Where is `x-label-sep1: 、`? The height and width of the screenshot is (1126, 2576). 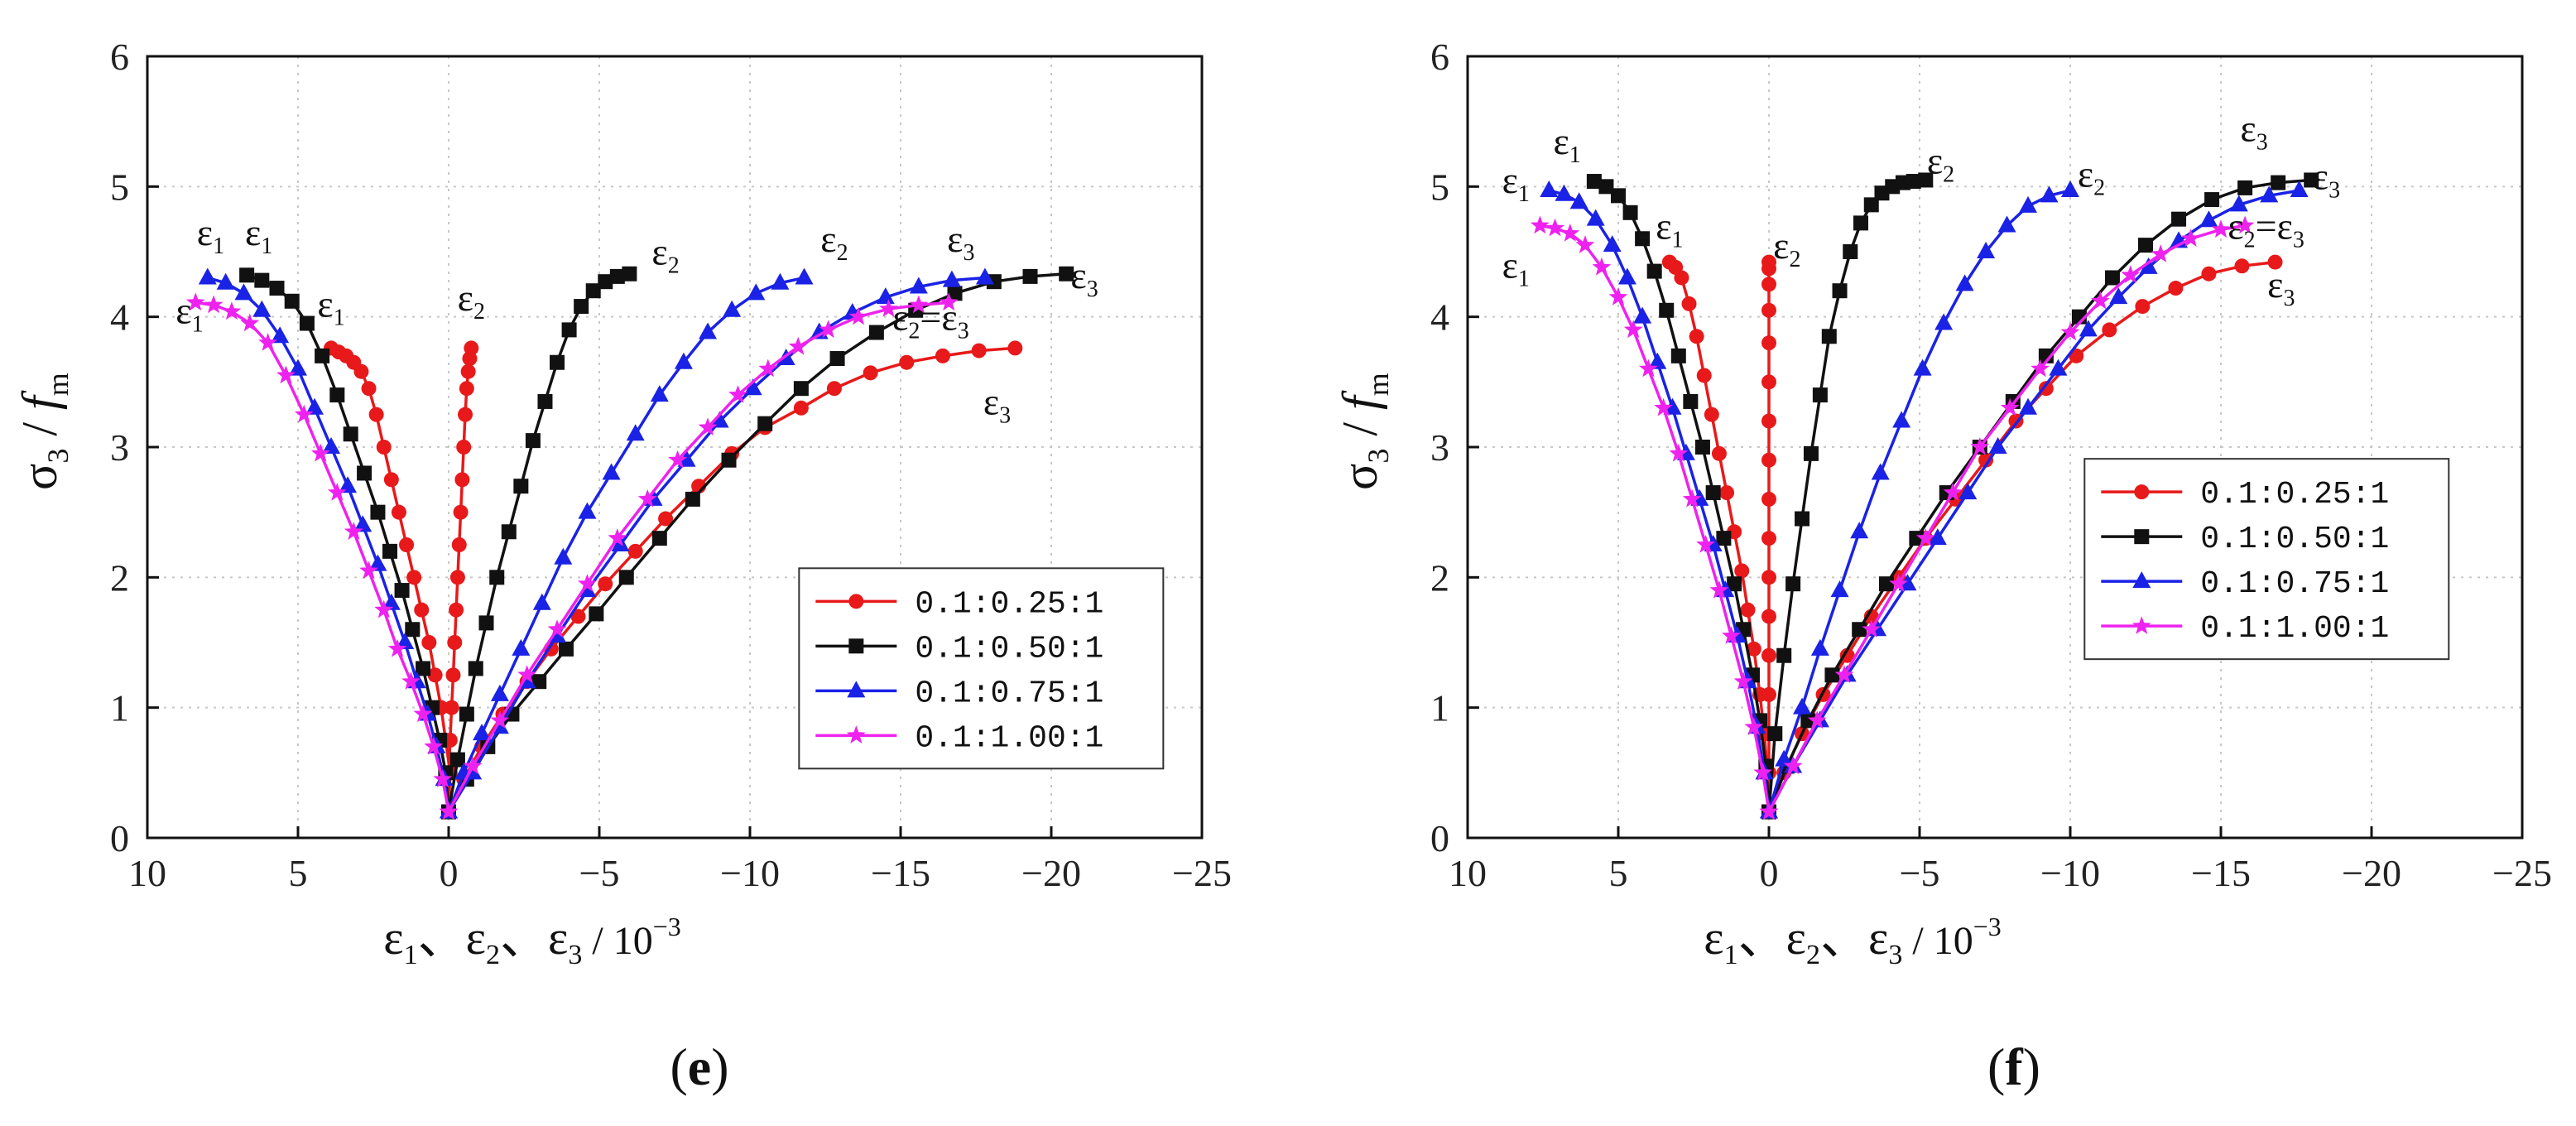
x-label-sep1: 、 is located at coordinates (442, 938).